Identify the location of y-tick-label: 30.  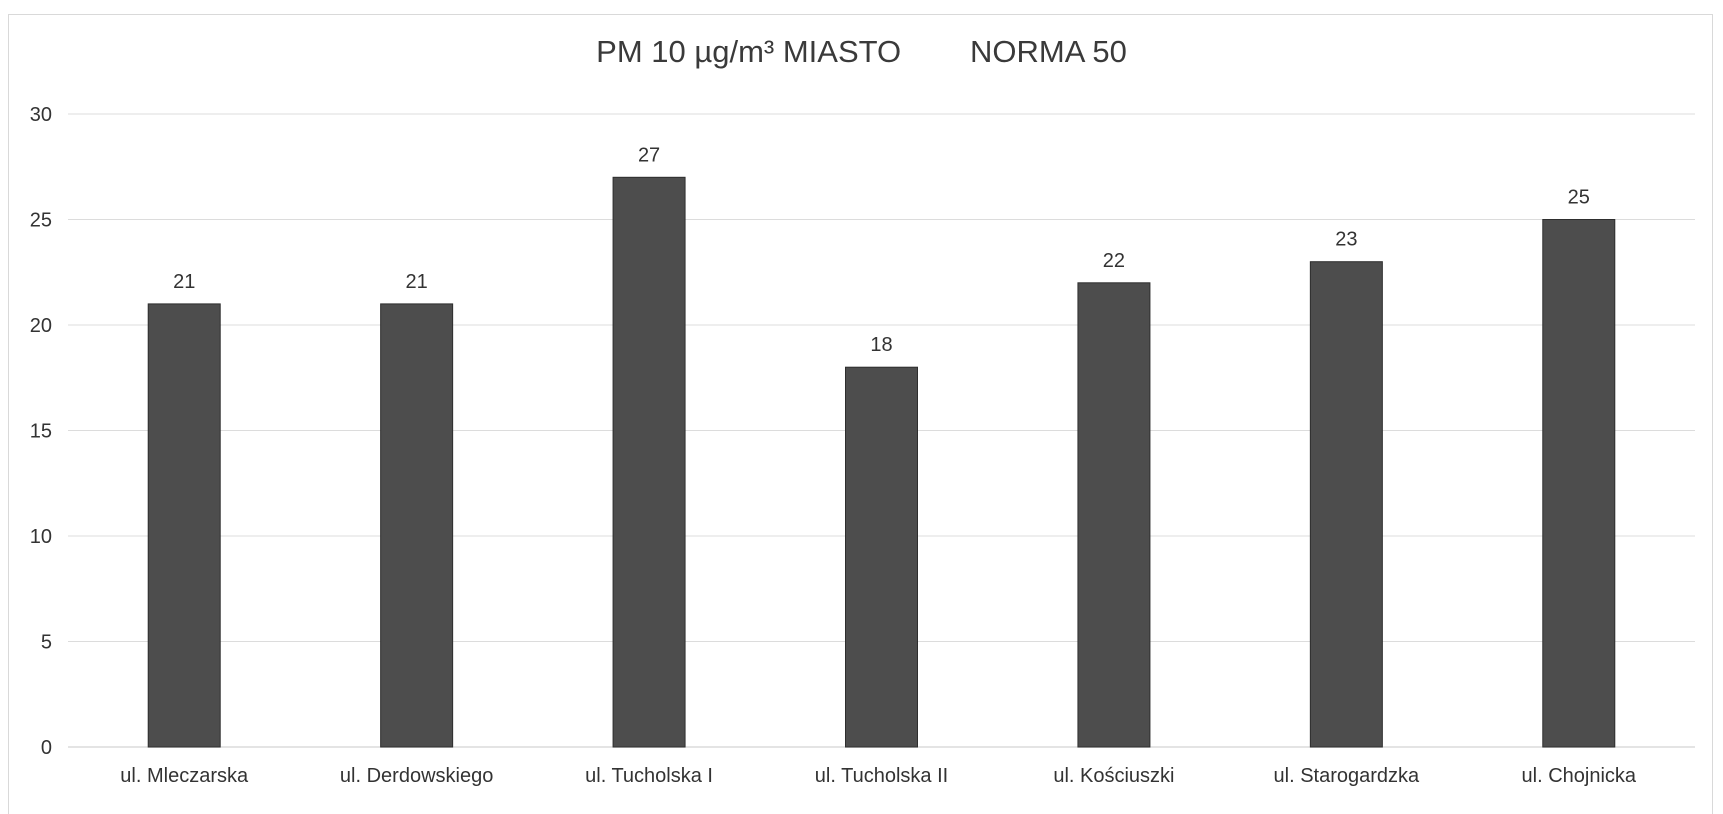
(41, 115).